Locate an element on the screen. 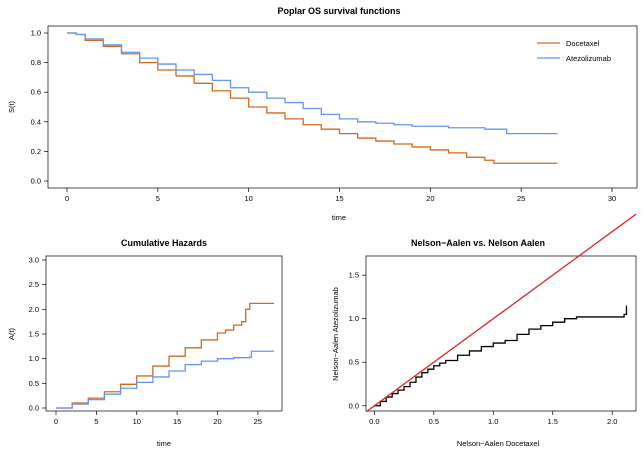  hazards-plot-frame is located at coordinates (164, 333).